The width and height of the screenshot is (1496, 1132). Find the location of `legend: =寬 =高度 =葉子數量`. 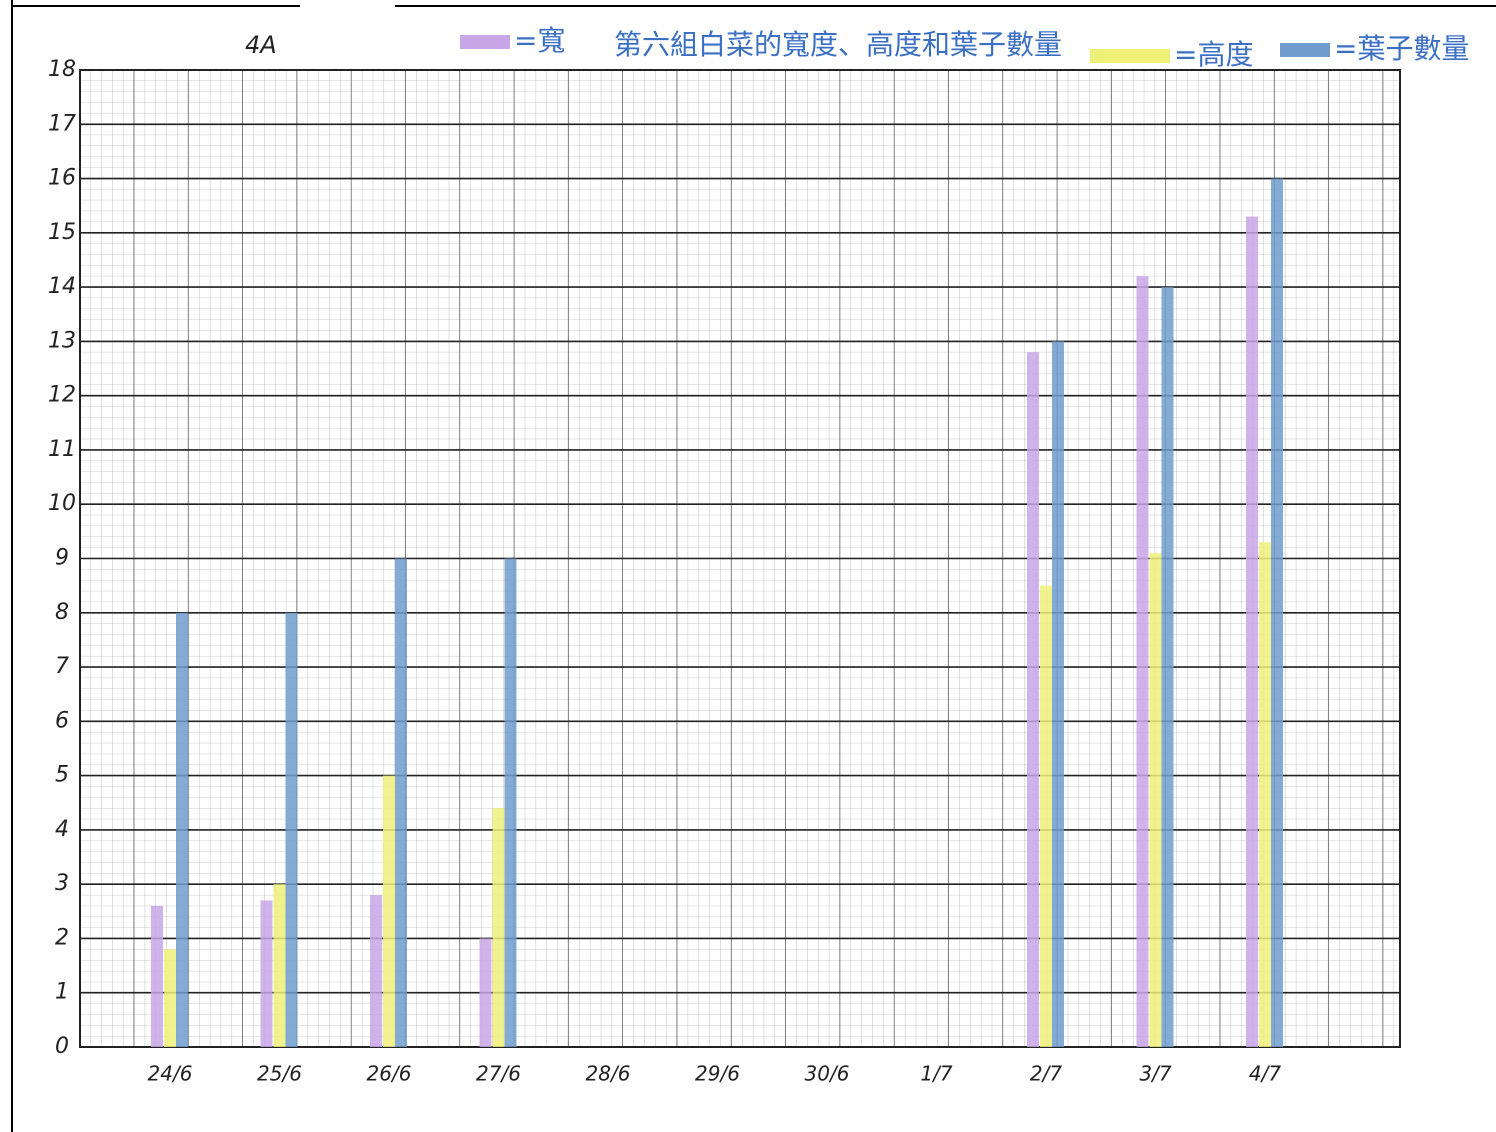

legend: =寬 =高度 =葉子數量 is located at coordinates (964, 47).